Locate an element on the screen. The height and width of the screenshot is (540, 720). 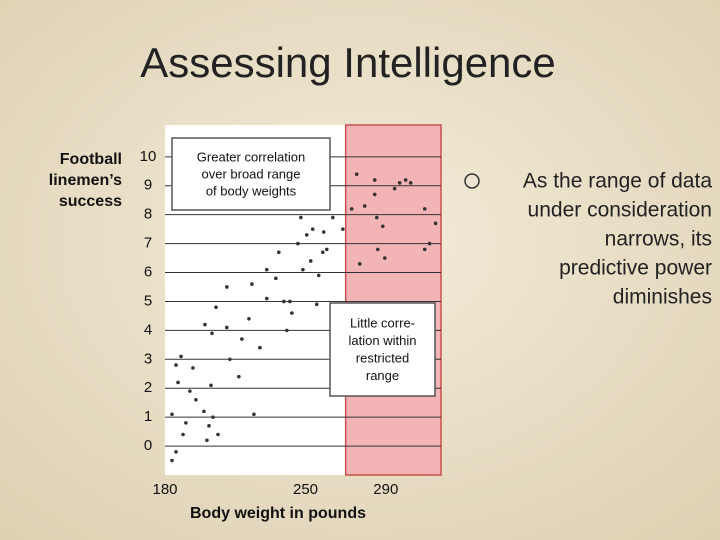
y-tick-label: 9 is located at coordinates (148, 185).